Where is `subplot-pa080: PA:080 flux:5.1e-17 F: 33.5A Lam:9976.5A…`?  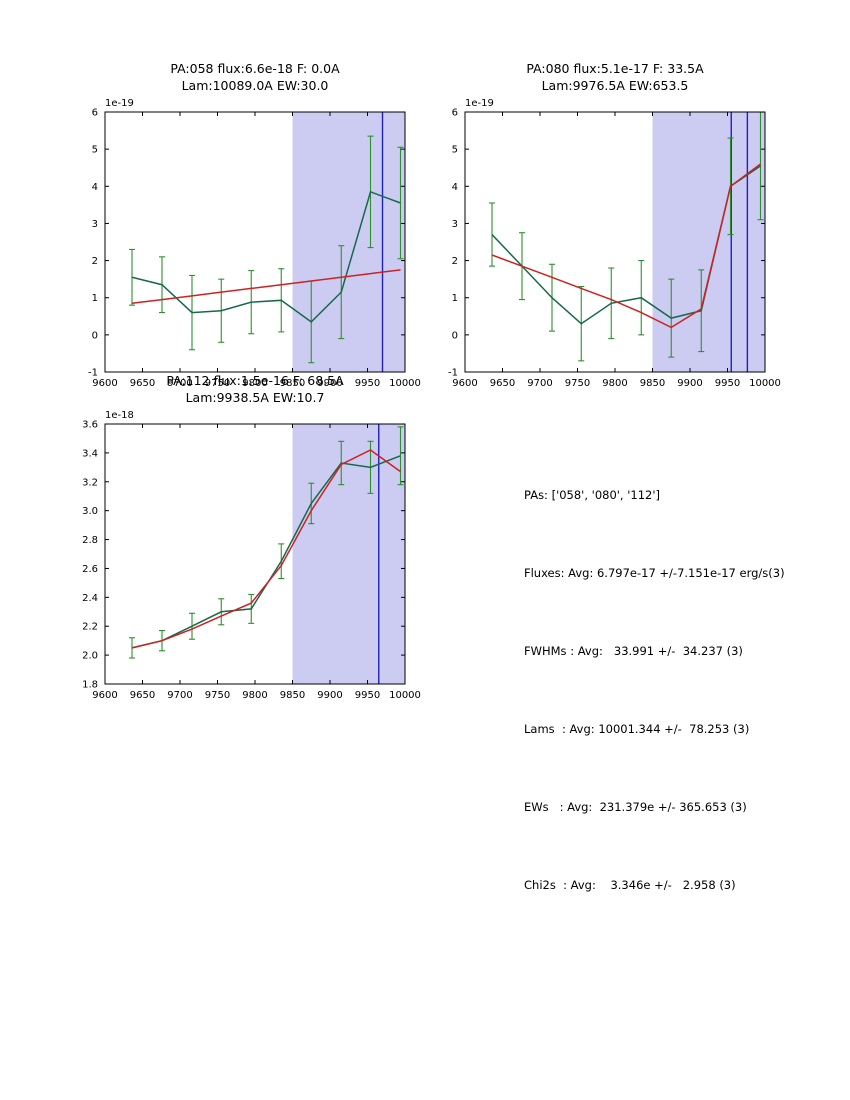
subplot-pa080: PA:080 flux:5.1e-17 F: 33.5A Lam:9976.5A… is located at coordinates (602, 227).